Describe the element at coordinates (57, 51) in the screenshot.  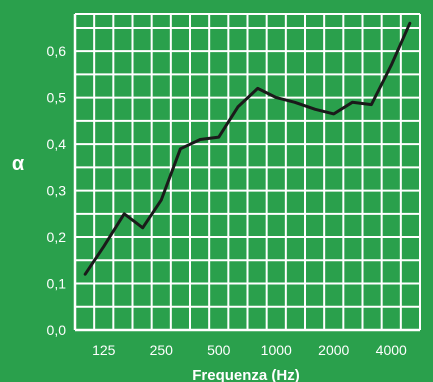
I see `y-tick-label: 0,6` at that location.